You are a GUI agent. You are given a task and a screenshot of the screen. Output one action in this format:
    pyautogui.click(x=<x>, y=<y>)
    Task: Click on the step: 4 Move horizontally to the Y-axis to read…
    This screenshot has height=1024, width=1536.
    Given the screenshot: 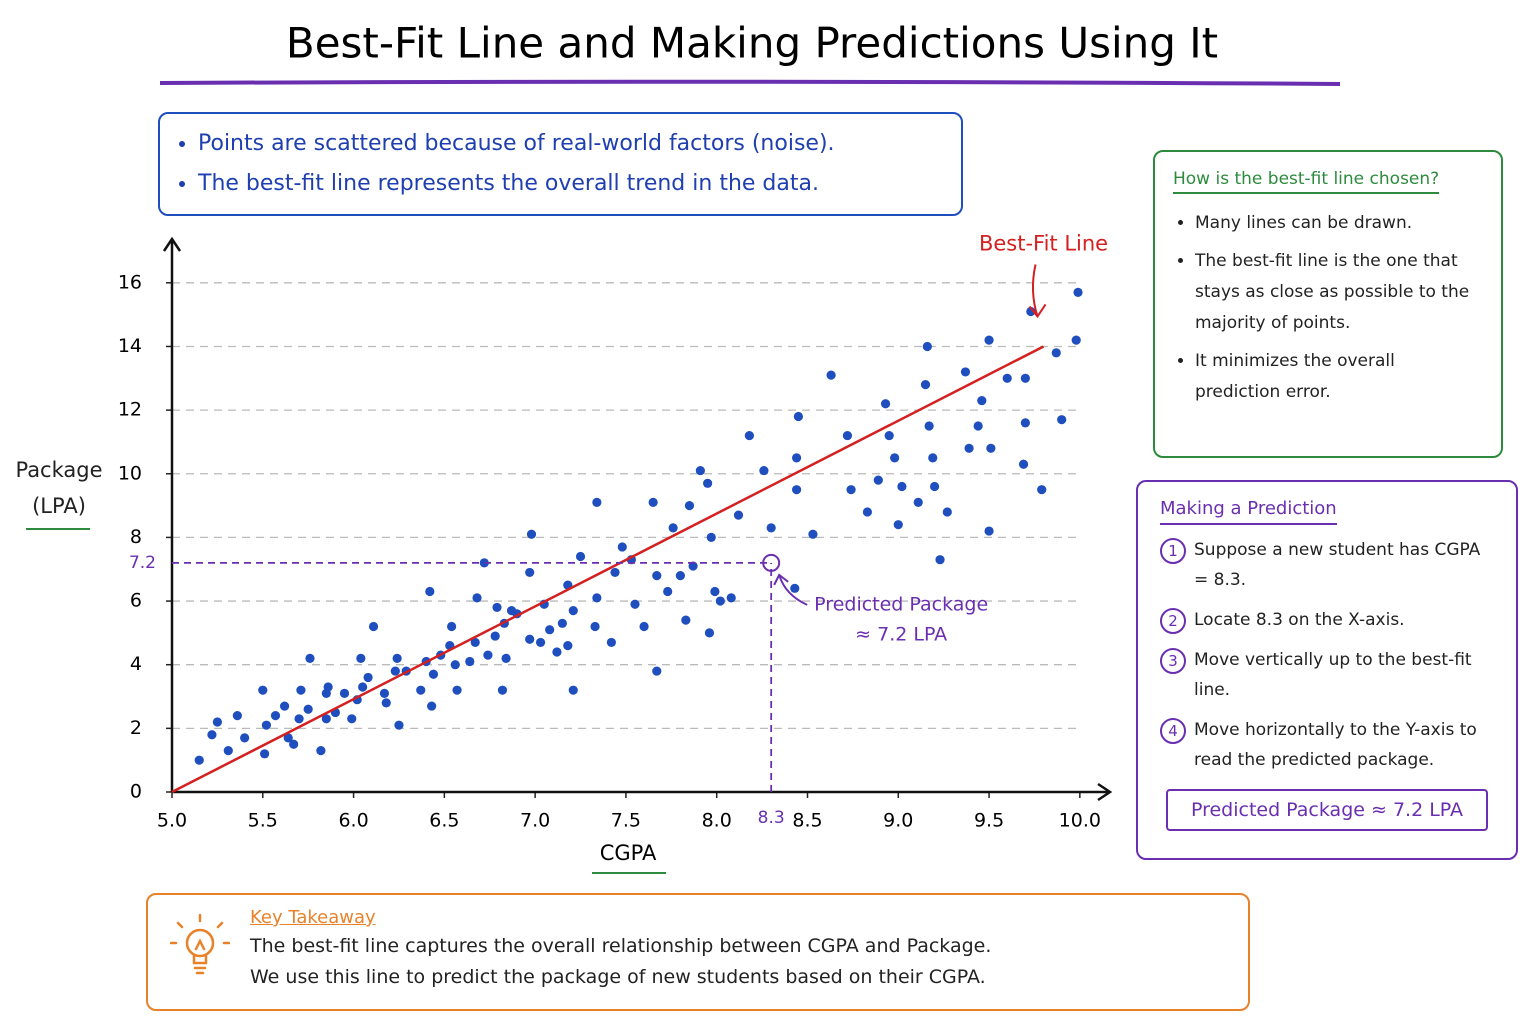 What is the action you would take?
    pyautogui.click(x=1327, y=745)
    